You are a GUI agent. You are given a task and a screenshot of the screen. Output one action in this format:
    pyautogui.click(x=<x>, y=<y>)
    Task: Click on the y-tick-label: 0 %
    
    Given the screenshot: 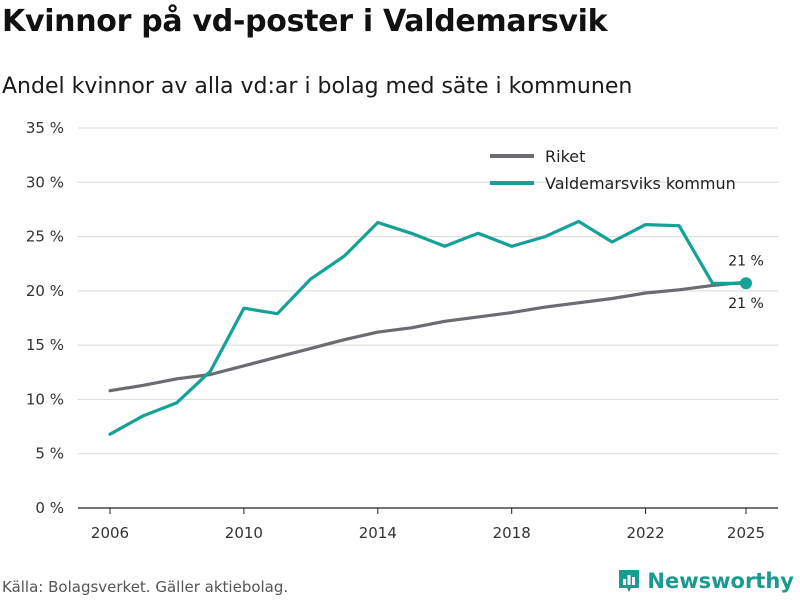 What is the action you would take?
    pyautogui.click(x=49, y=508)
    